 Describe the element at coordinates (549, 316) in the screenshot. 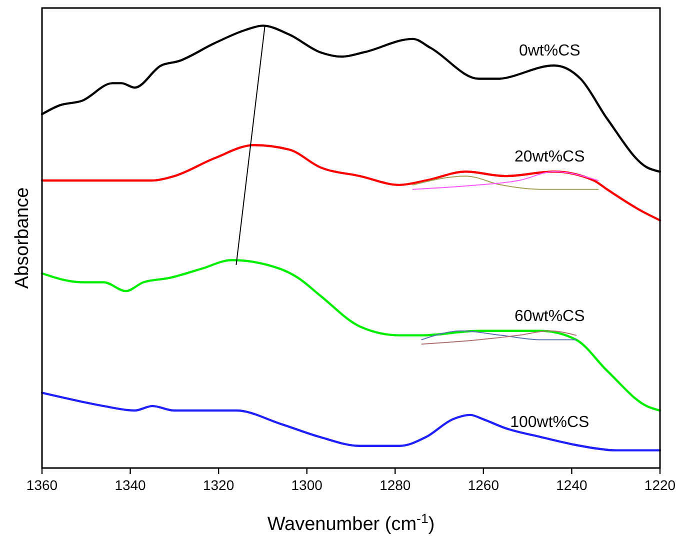

I see `series-label: 60wt%CS` at that location.